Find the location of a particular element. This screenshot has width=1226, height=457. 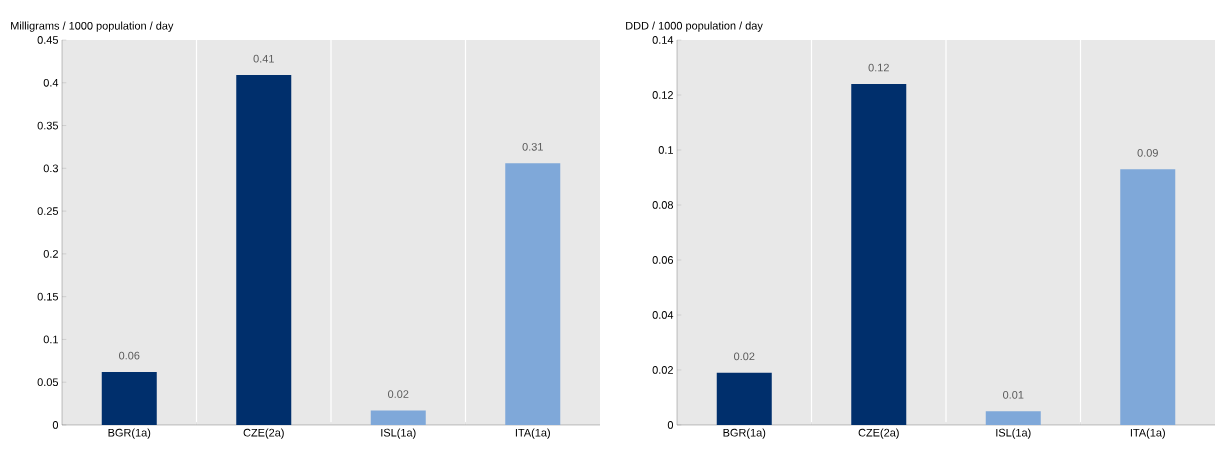

y-tick-label: 0.05 is located at coordinates (48, 382).